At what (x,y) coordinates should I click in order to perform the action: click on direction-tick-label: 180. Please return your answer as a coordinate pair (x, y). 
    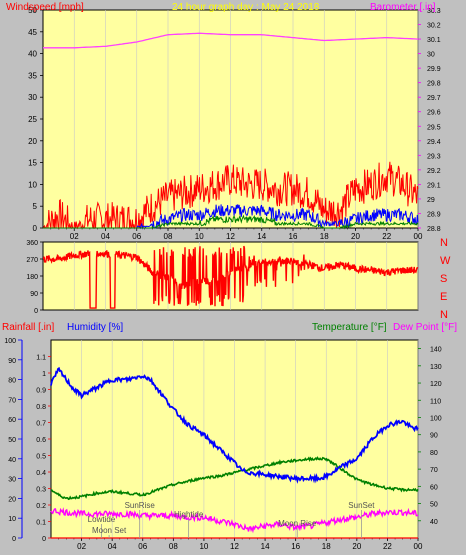
    Looking at the image, I should click on (32, 277).